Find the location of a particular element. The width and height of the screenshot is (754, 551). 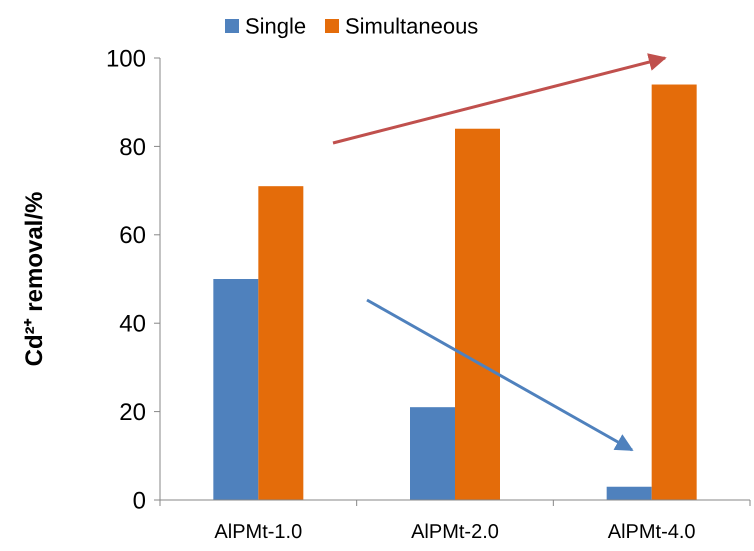

y-axis-title: Cd²⁺ removal/% is located at coordinates (34, 279).